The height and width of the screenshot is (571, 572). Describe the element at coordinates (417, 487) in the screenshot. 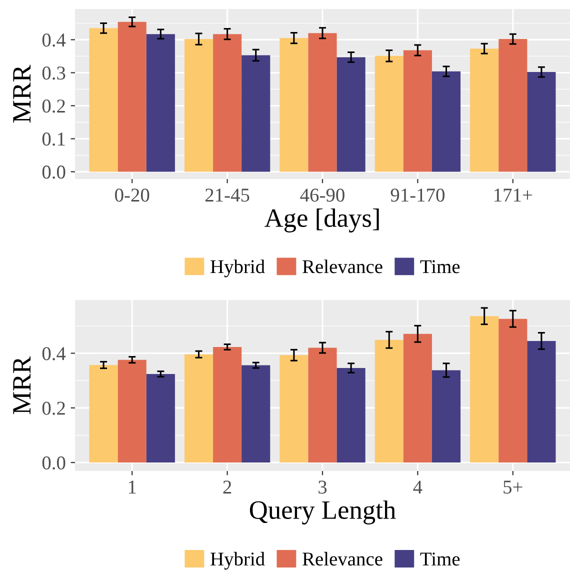

I see `x-tick-label: 4` at that location.